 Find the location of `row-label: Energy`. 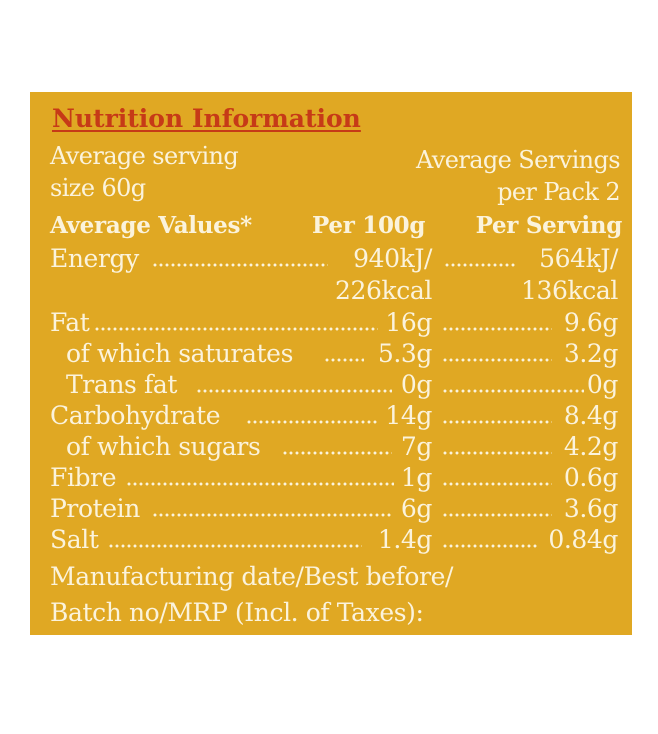

row-label: Energy is located at coordinates (94, 258).